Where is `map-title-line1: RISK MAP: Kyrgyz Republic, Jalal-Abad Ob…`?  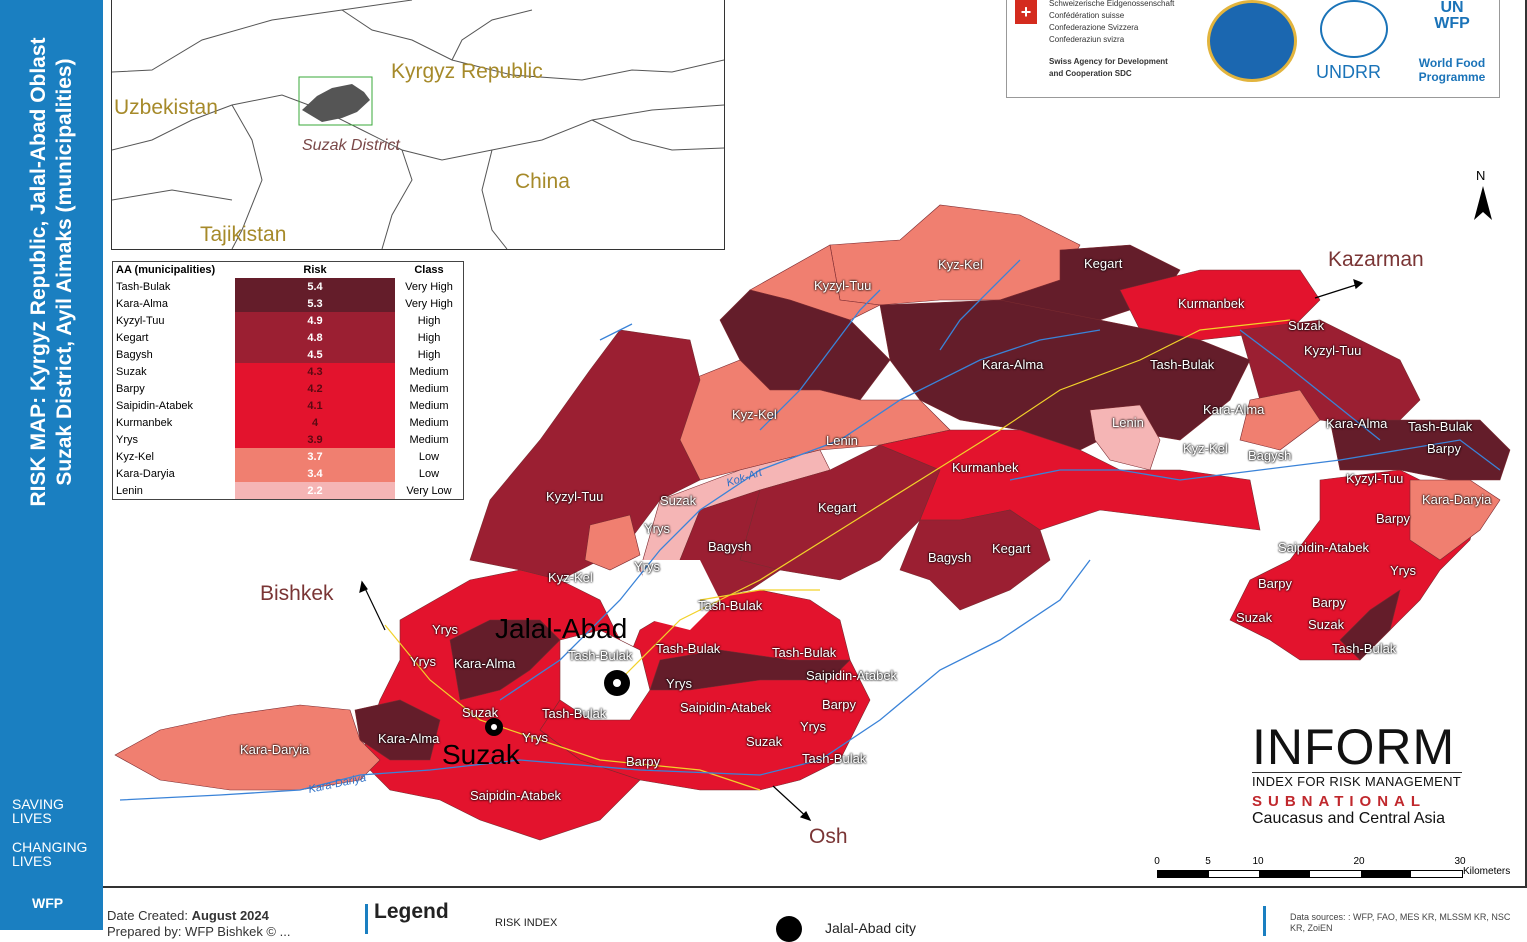
map-title-line1: RISK MAP: Kyrgyz Republic, Jalal-Abad Ob… is located at coordinates (38, 272).